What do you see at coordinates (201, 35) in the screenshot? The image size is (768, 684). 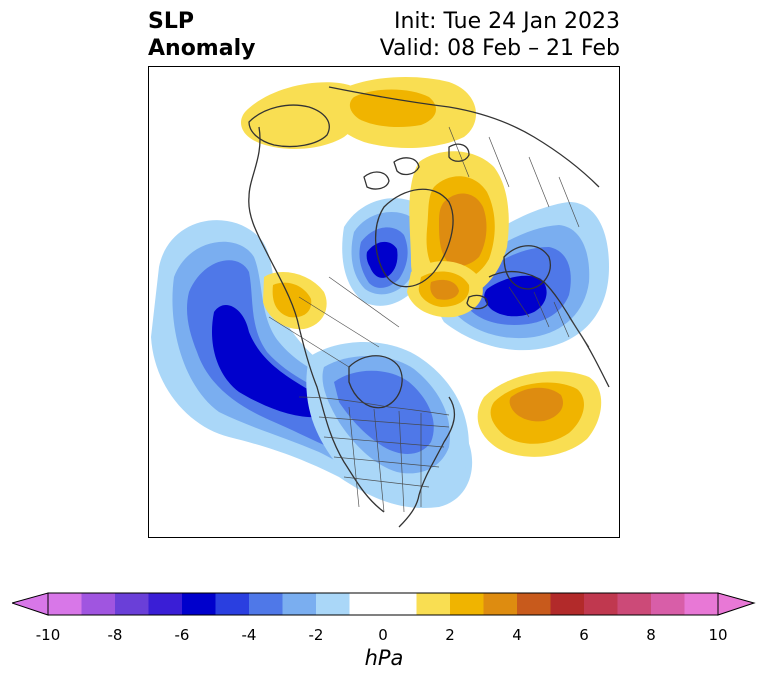 I see `title-left: SLP Anomaly` at bounding box center [201, 35].